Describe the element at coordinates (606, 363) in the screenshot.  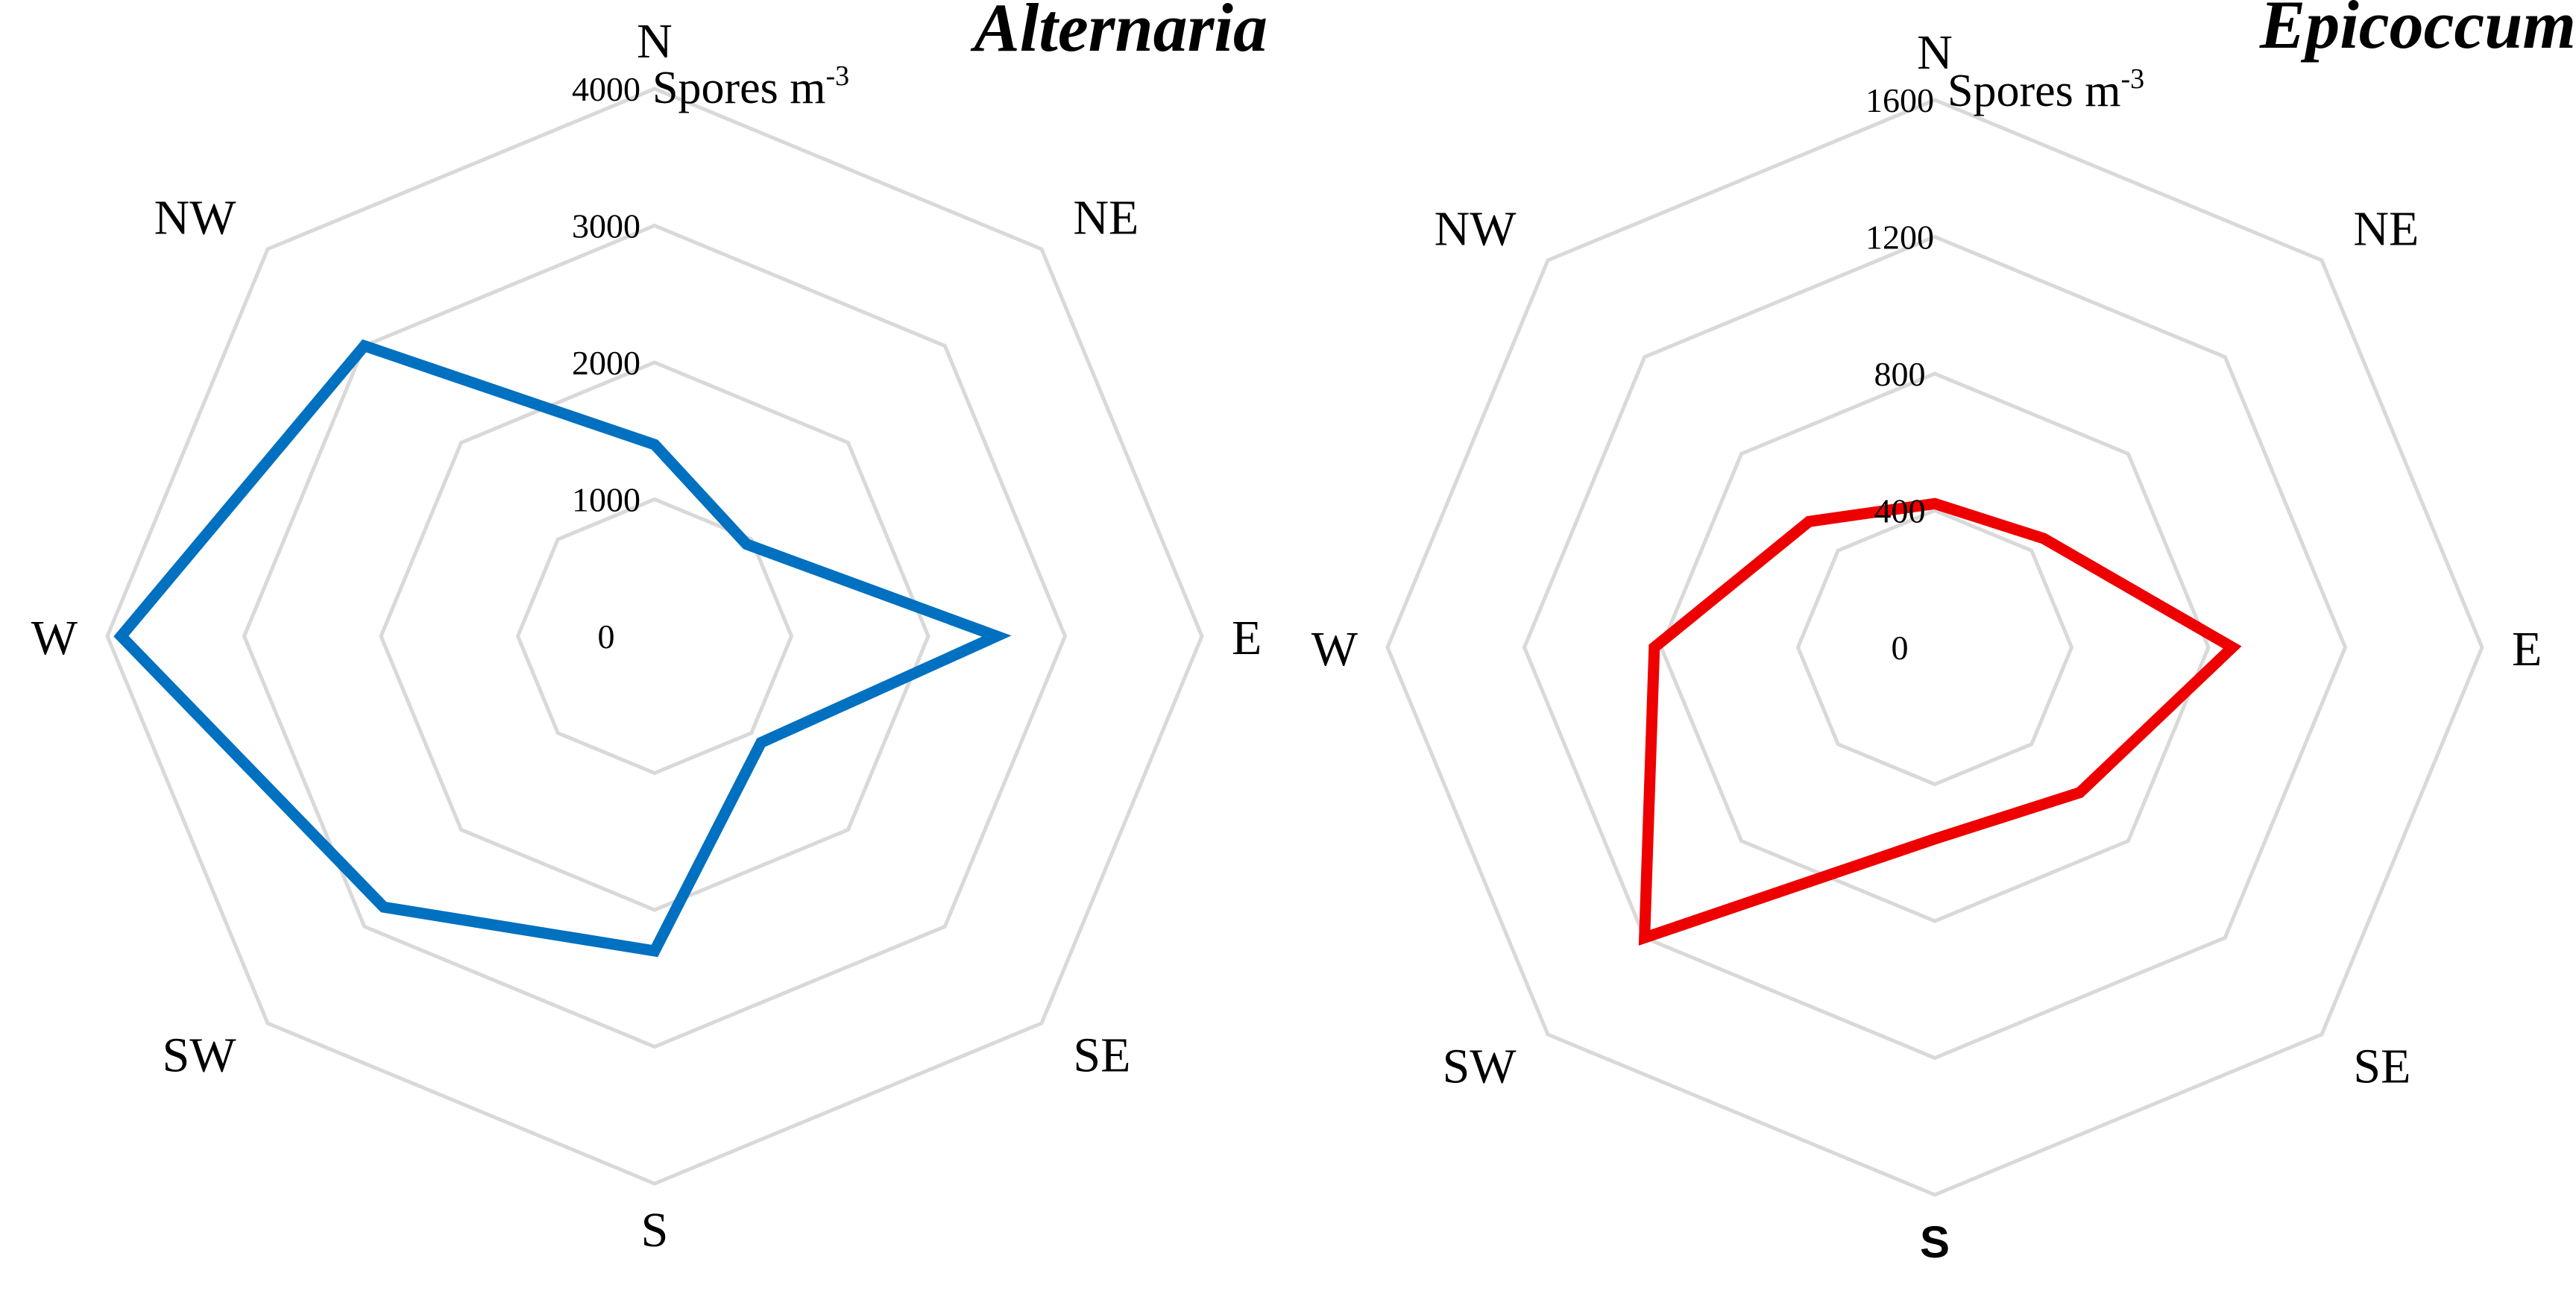
I see `tick-label: 2000` at that location.